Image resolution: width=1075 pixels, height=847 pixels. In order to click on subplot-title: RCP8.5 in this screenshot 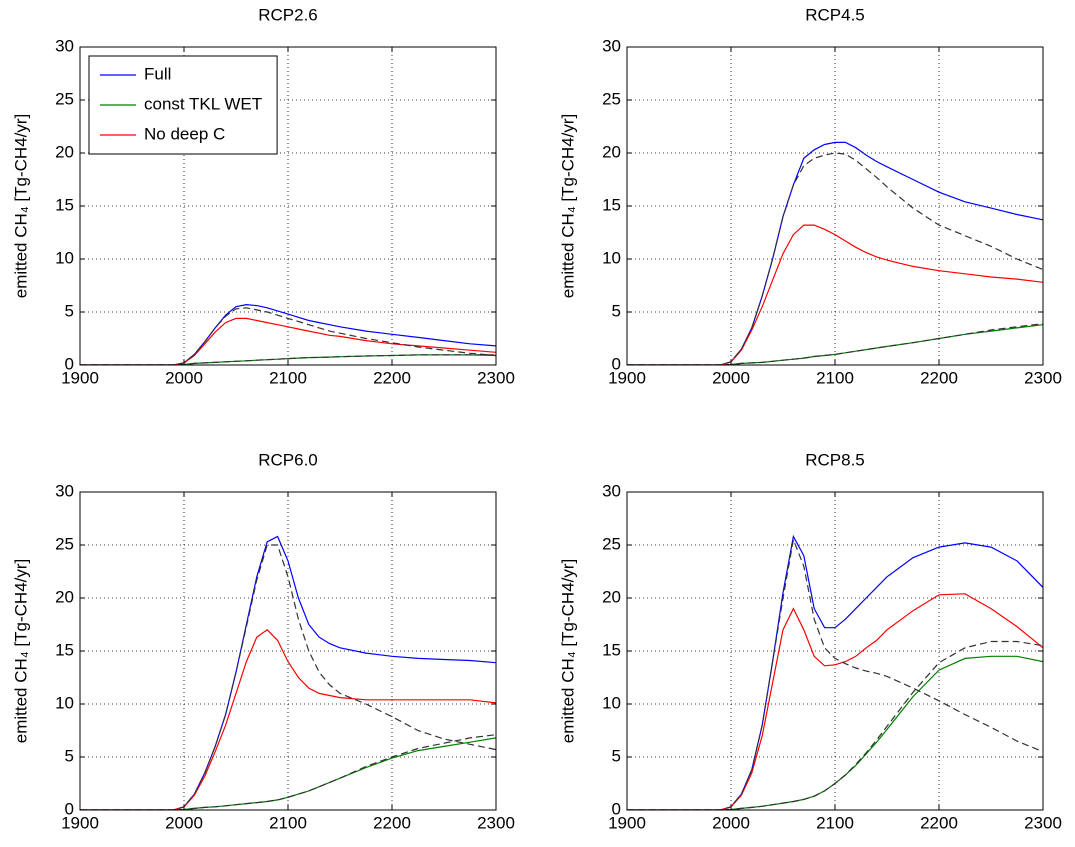, I will do `click(835, 459)`.